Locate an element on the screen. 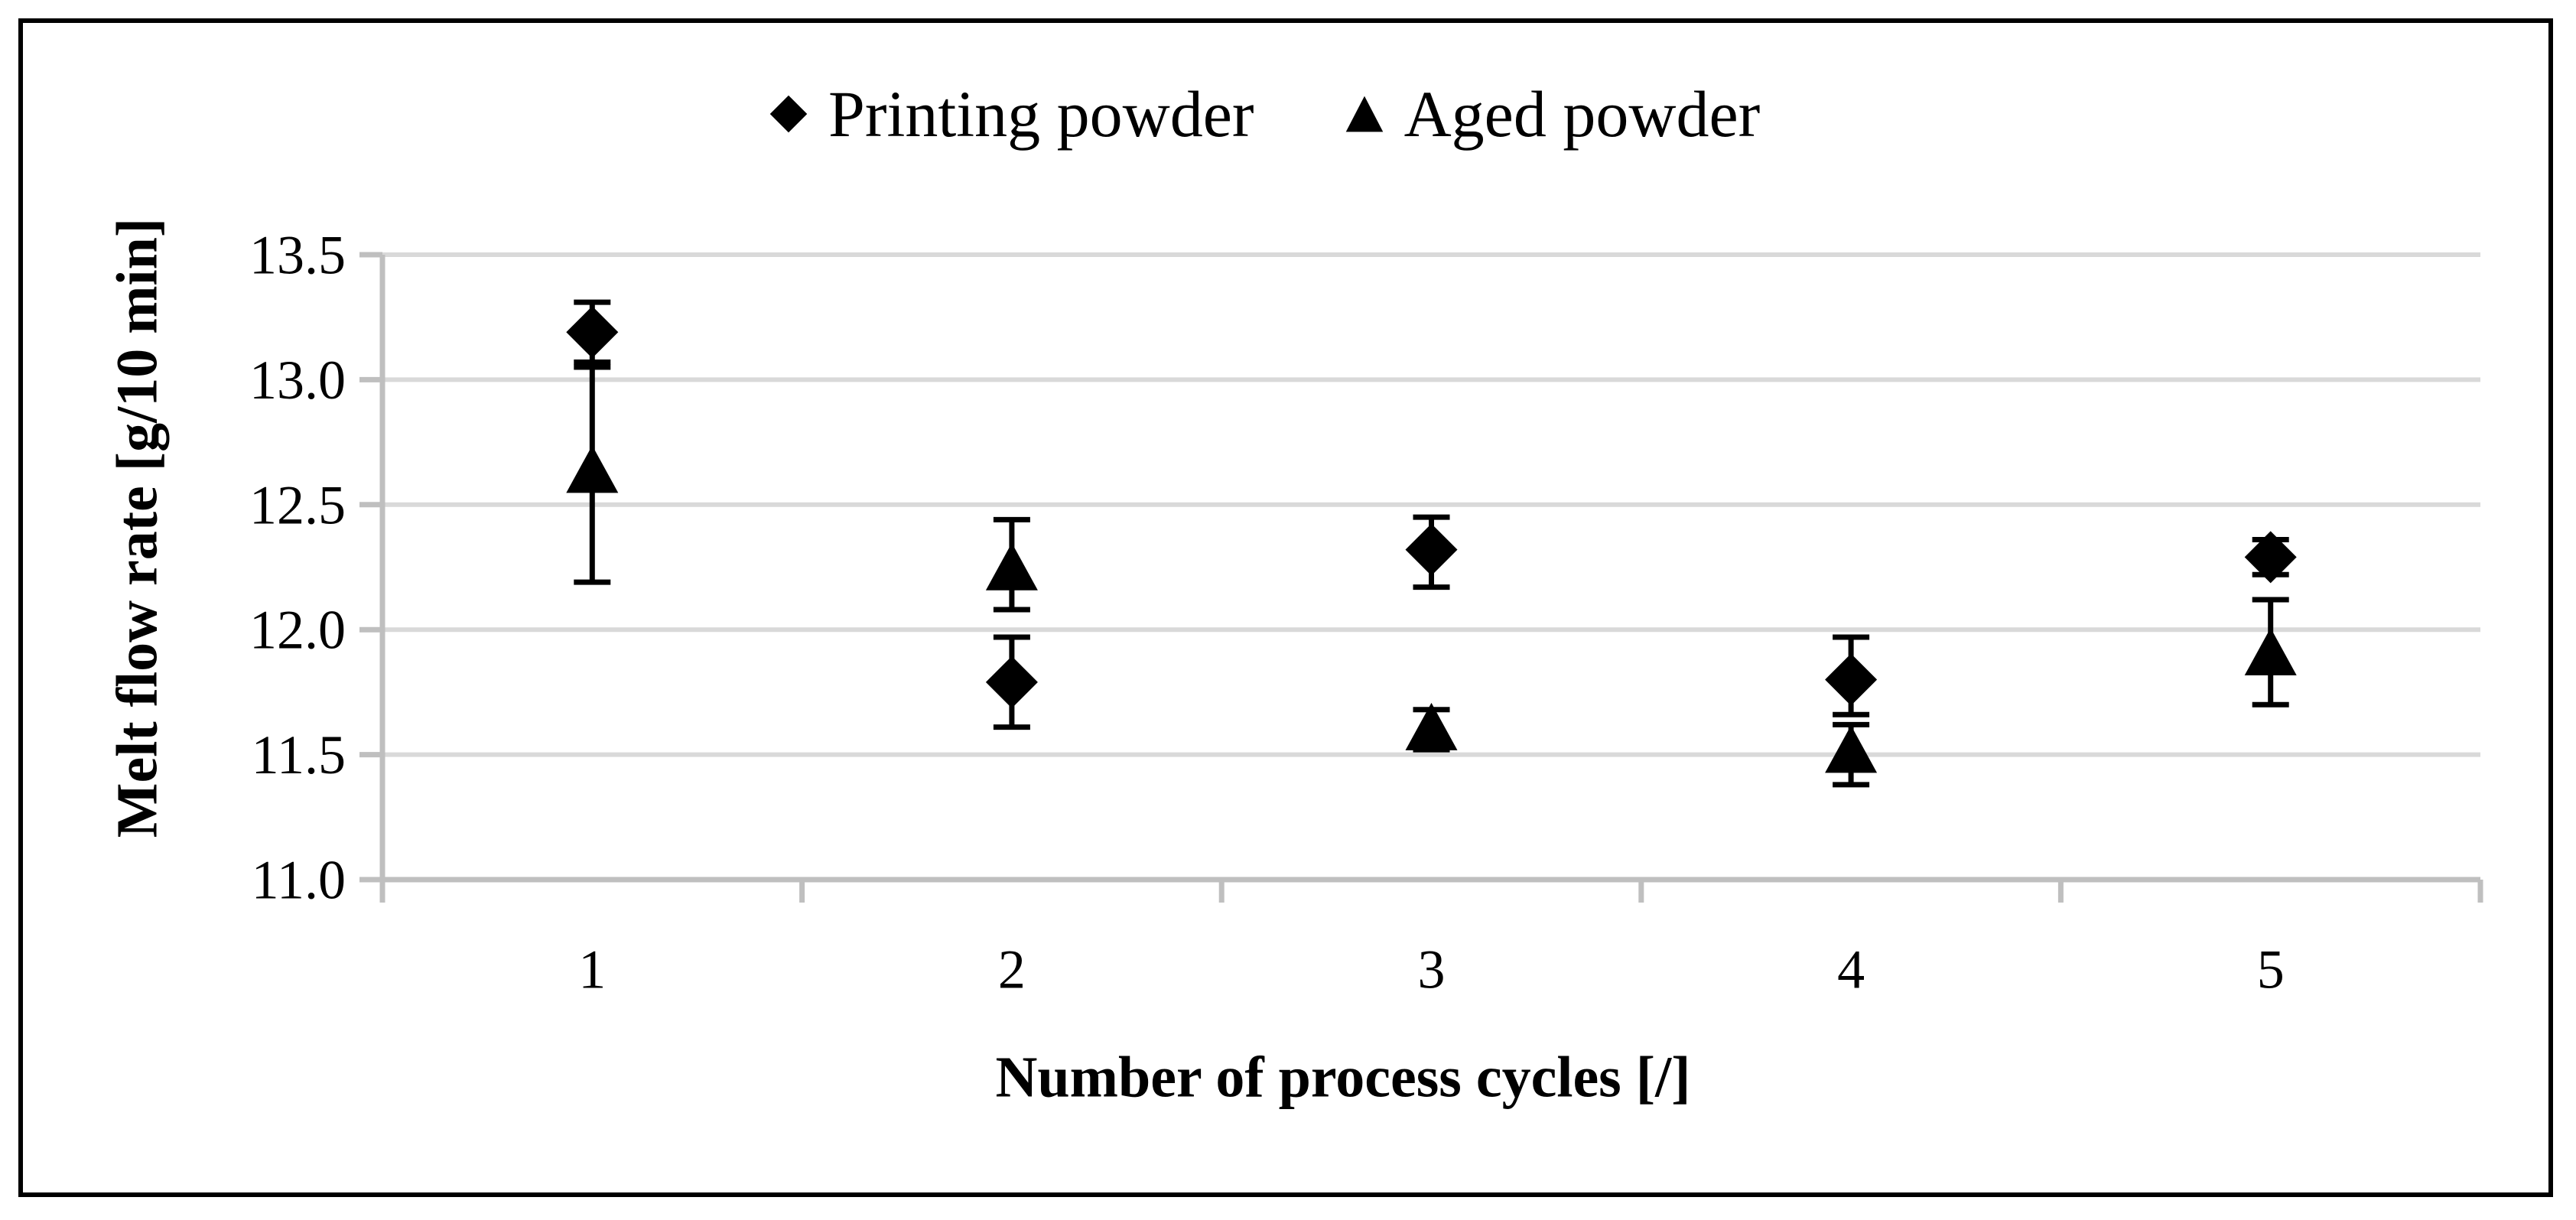  legend-item-aged-powder: Aged powder is located at coordinates (1553, 114).